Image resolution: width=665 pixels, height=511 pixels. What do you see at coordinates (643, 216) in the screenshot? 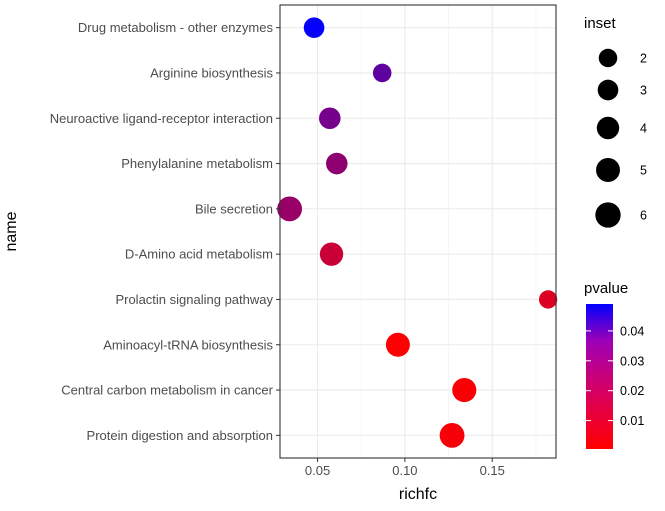
I see `size-legend-label: 6` at bounding box center [643, 216].